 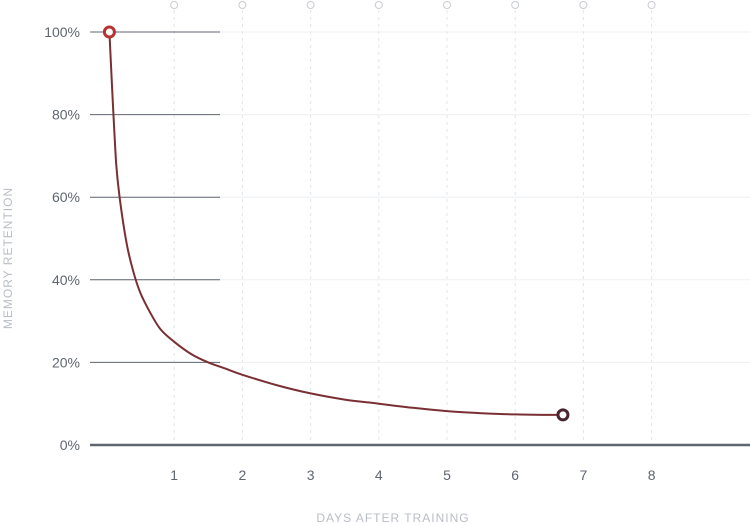 What do you see at coordinates (243, 475) in the screenshot?
I see `x-tick-label: 2` at bounding box center [243, 475].